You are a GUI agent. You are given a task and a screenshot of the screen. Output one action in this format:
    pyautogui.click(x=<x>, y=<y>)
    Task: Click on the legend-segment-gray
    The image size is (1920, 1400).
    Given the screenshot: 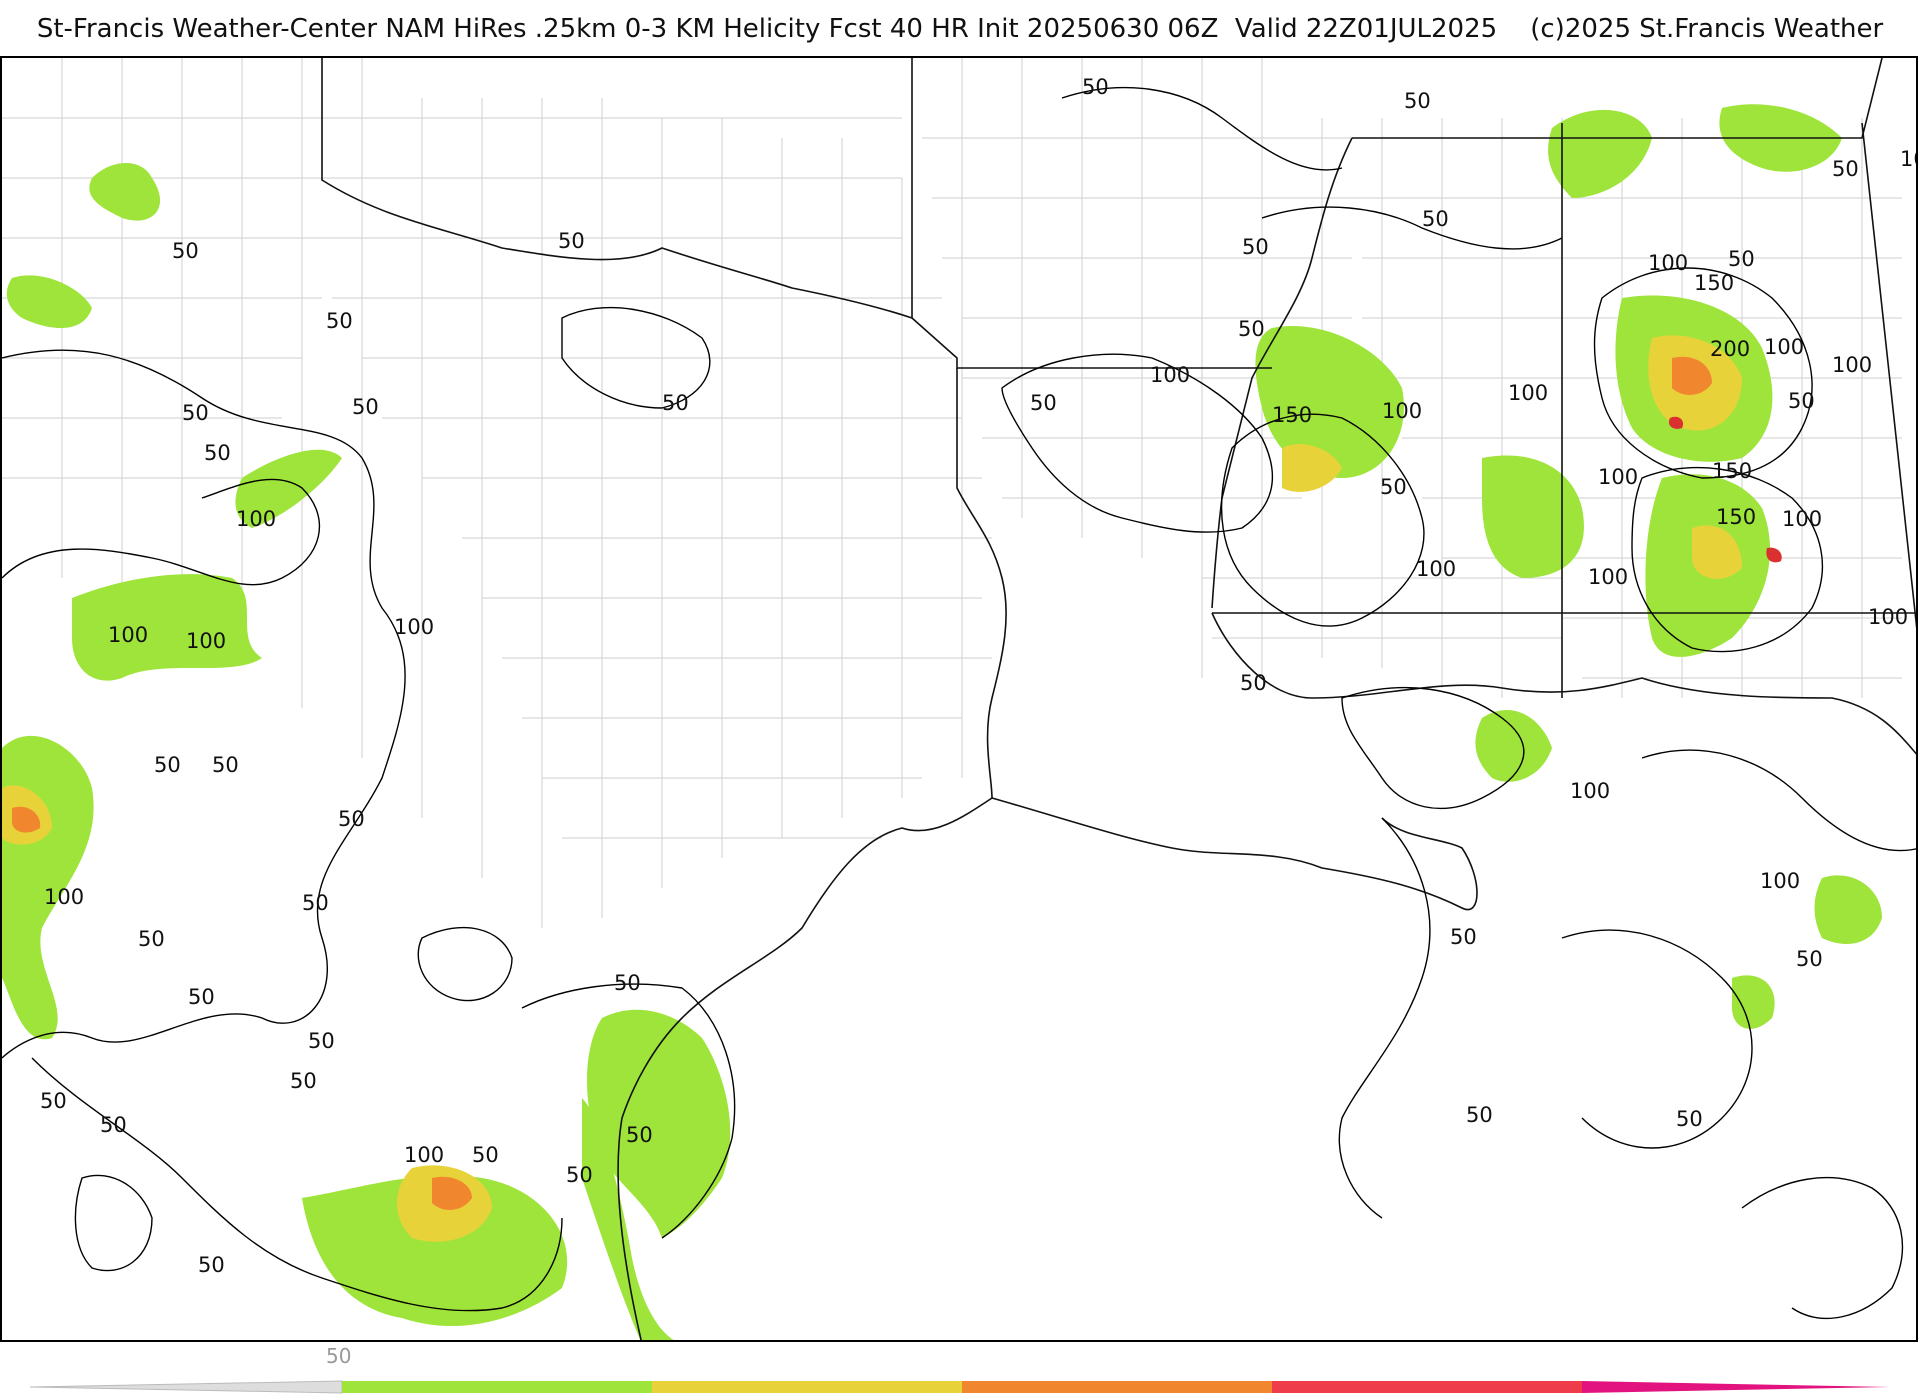 What is the action you would take?
    pyautogui.click(x=186, y=1387)
    